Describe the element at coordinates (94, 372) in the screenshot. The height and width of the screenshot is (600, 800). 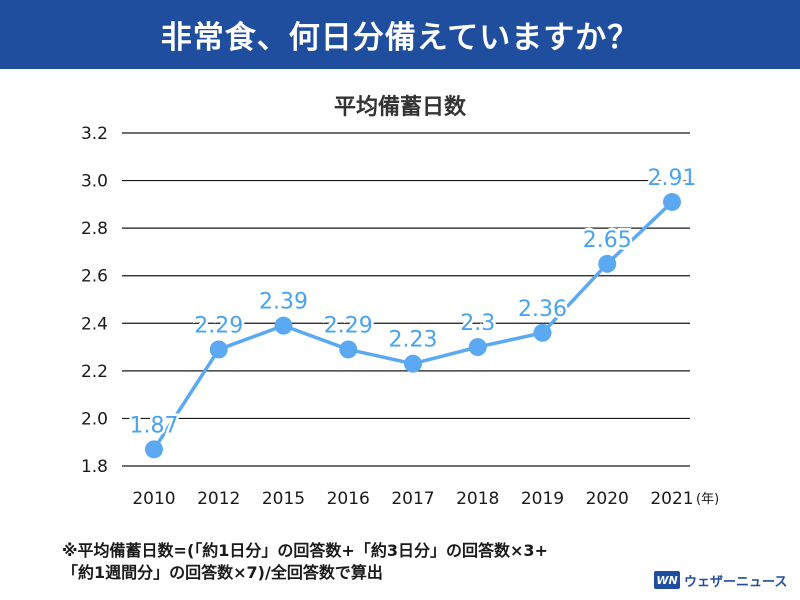
I see `y-tick-label: 2.2` at that location.